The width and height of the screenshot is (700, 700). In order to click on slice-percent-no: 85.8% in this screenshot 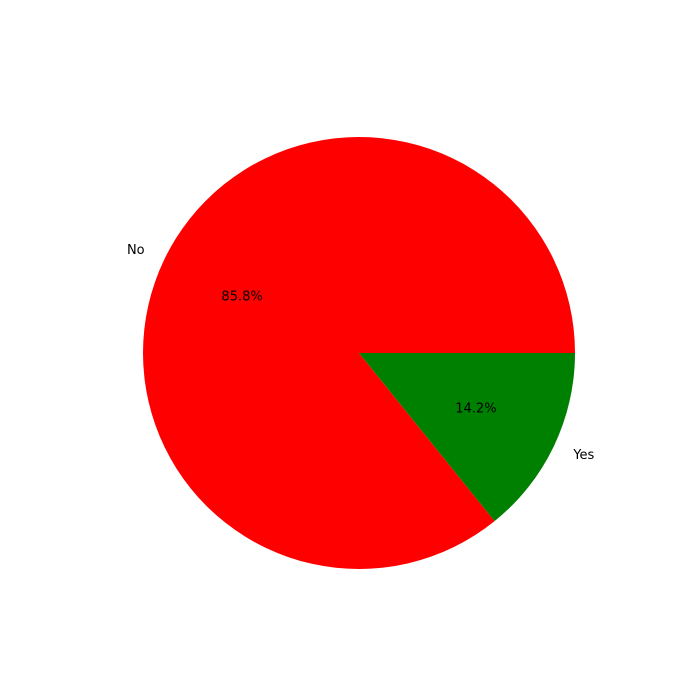, I will do `click(241, 297)`.